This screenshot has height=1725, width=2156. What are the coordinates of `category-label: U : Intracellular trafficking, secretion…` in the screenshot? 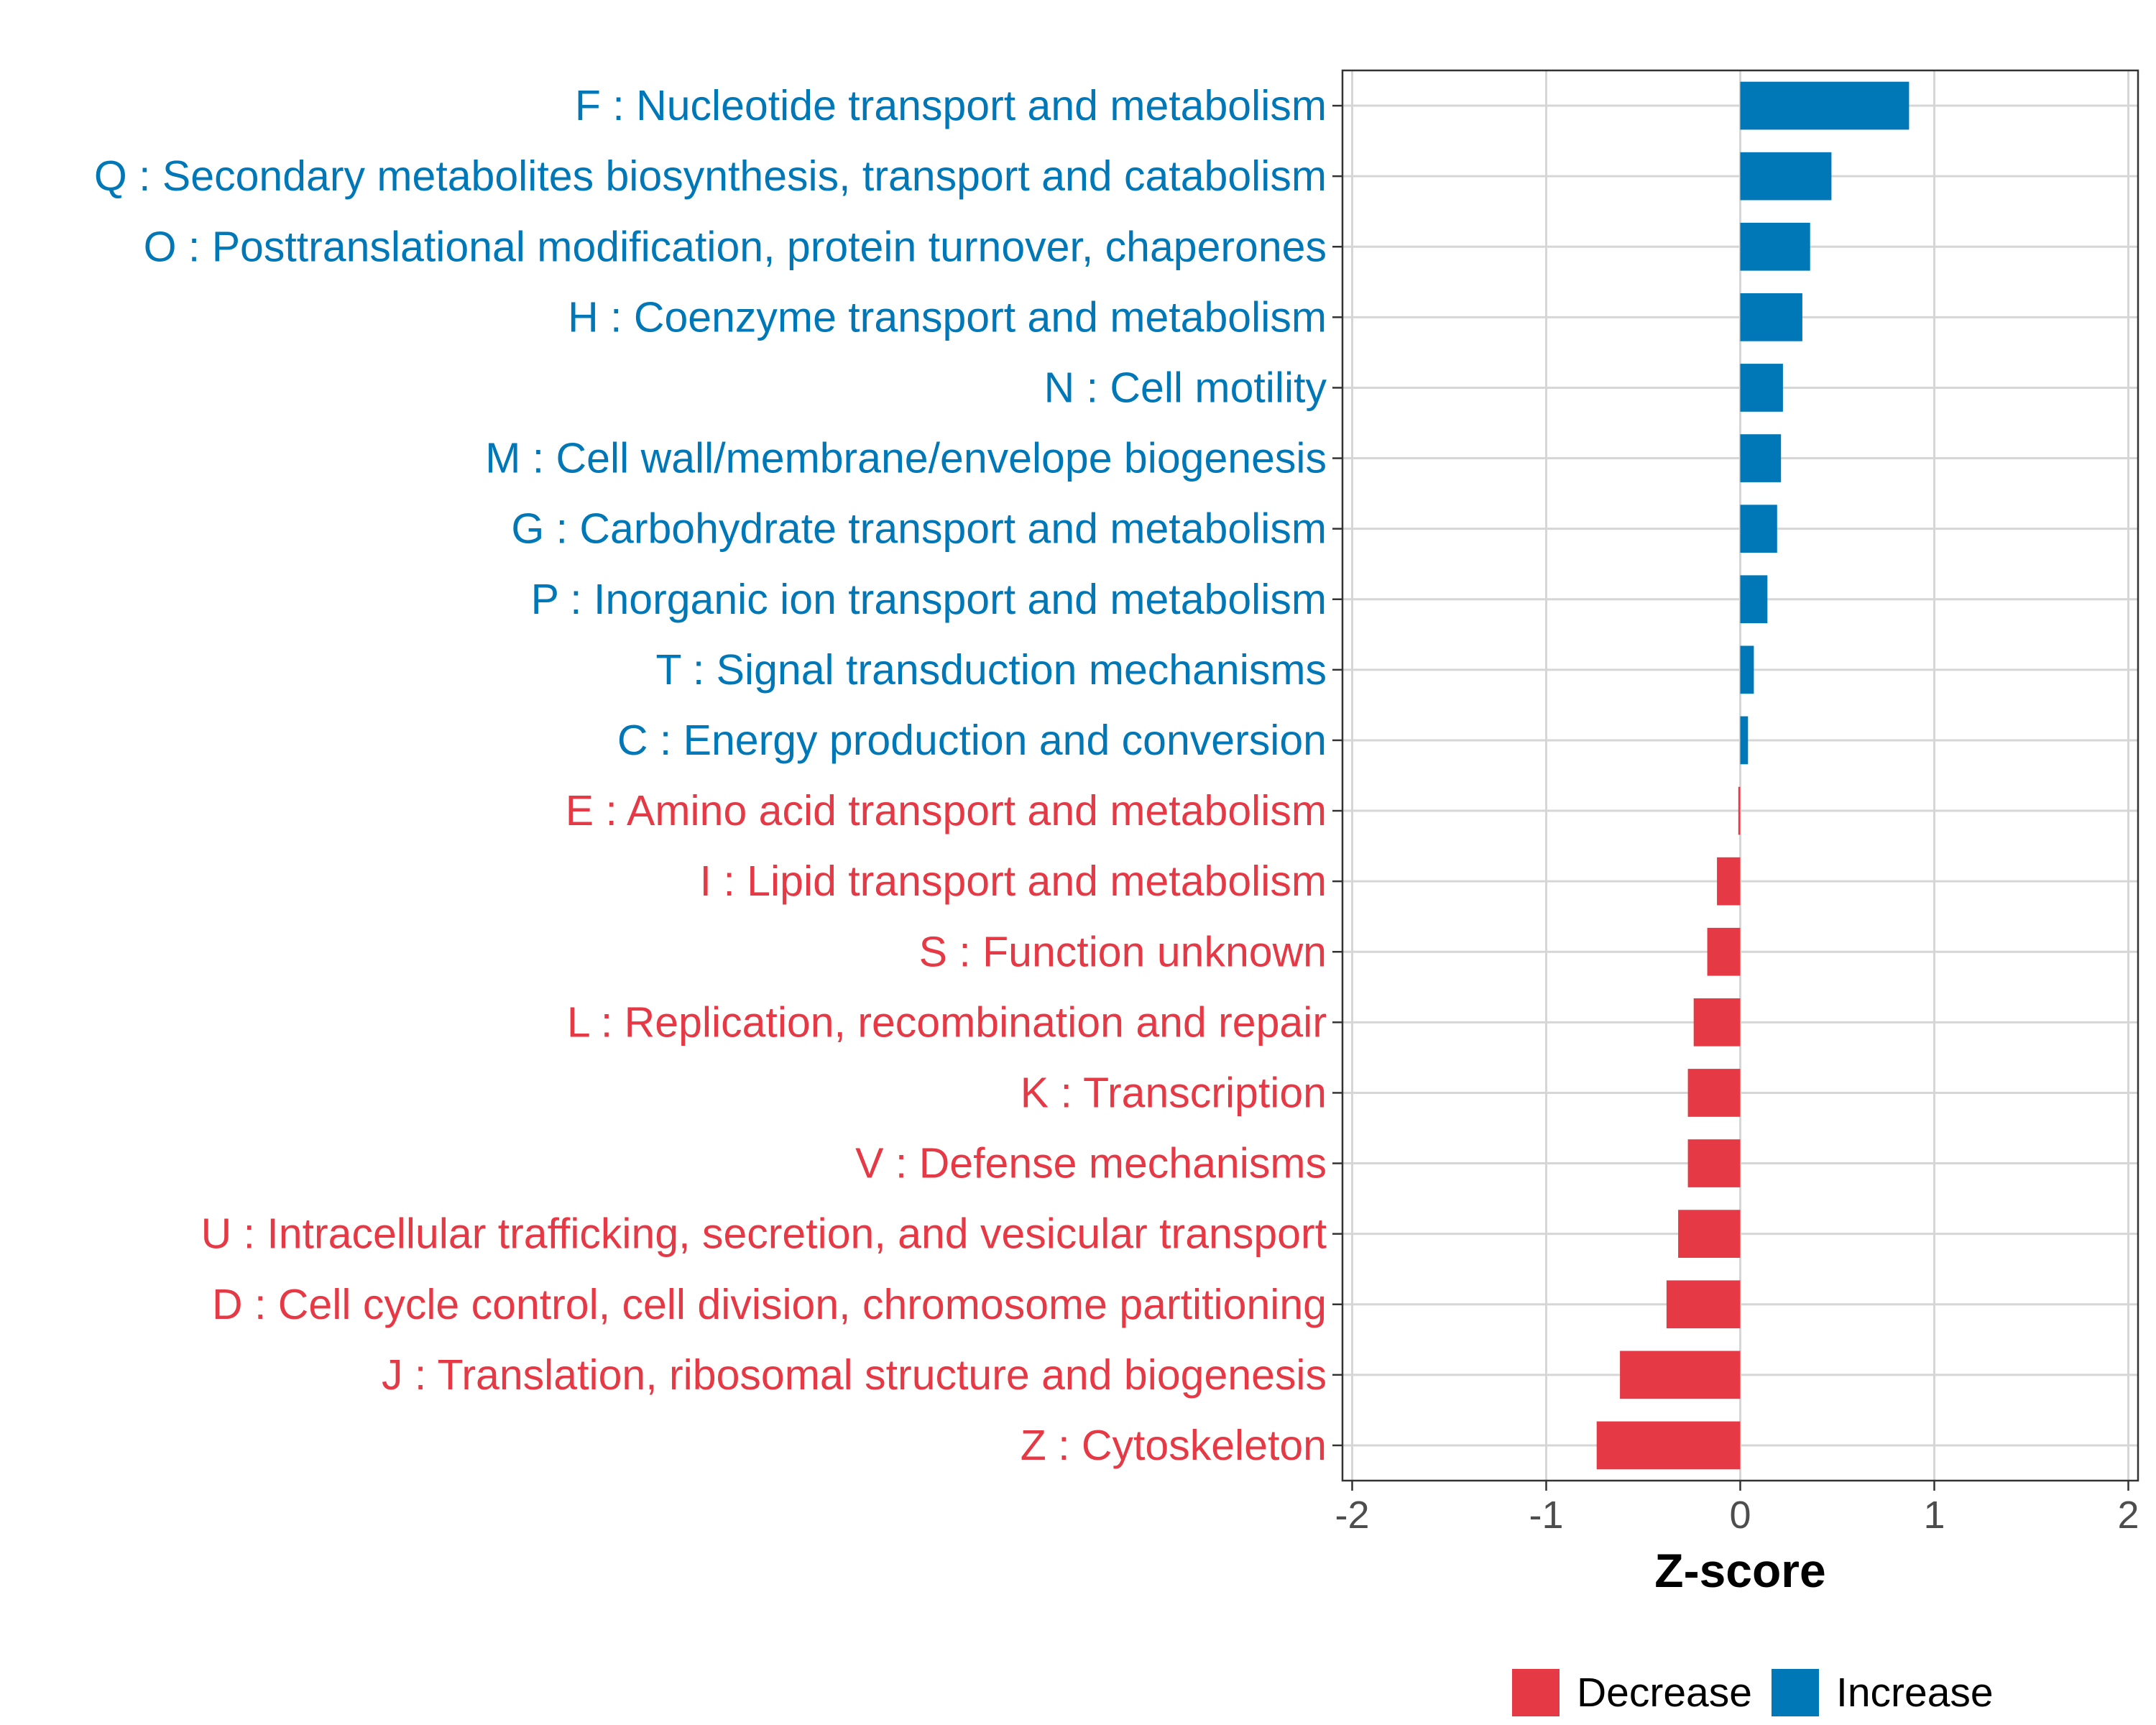 It's located at (764, 1234).